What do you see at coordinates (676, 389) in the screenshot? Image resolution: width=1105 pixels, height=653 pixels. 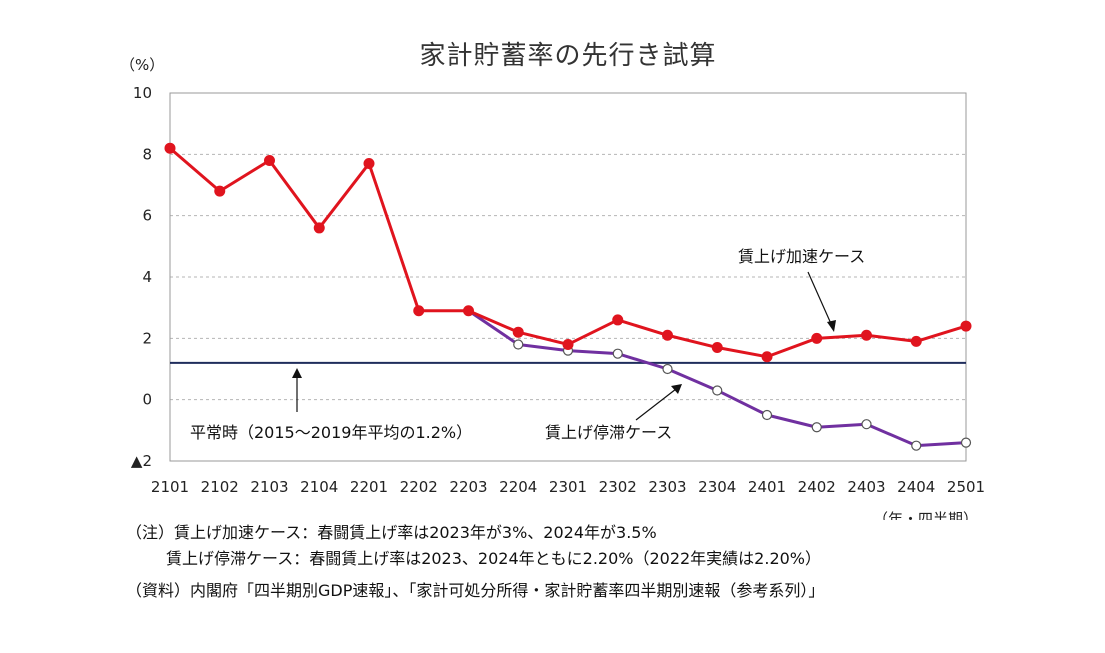 I see `stagnation-arrow-head` at bounding box center [676, 389].